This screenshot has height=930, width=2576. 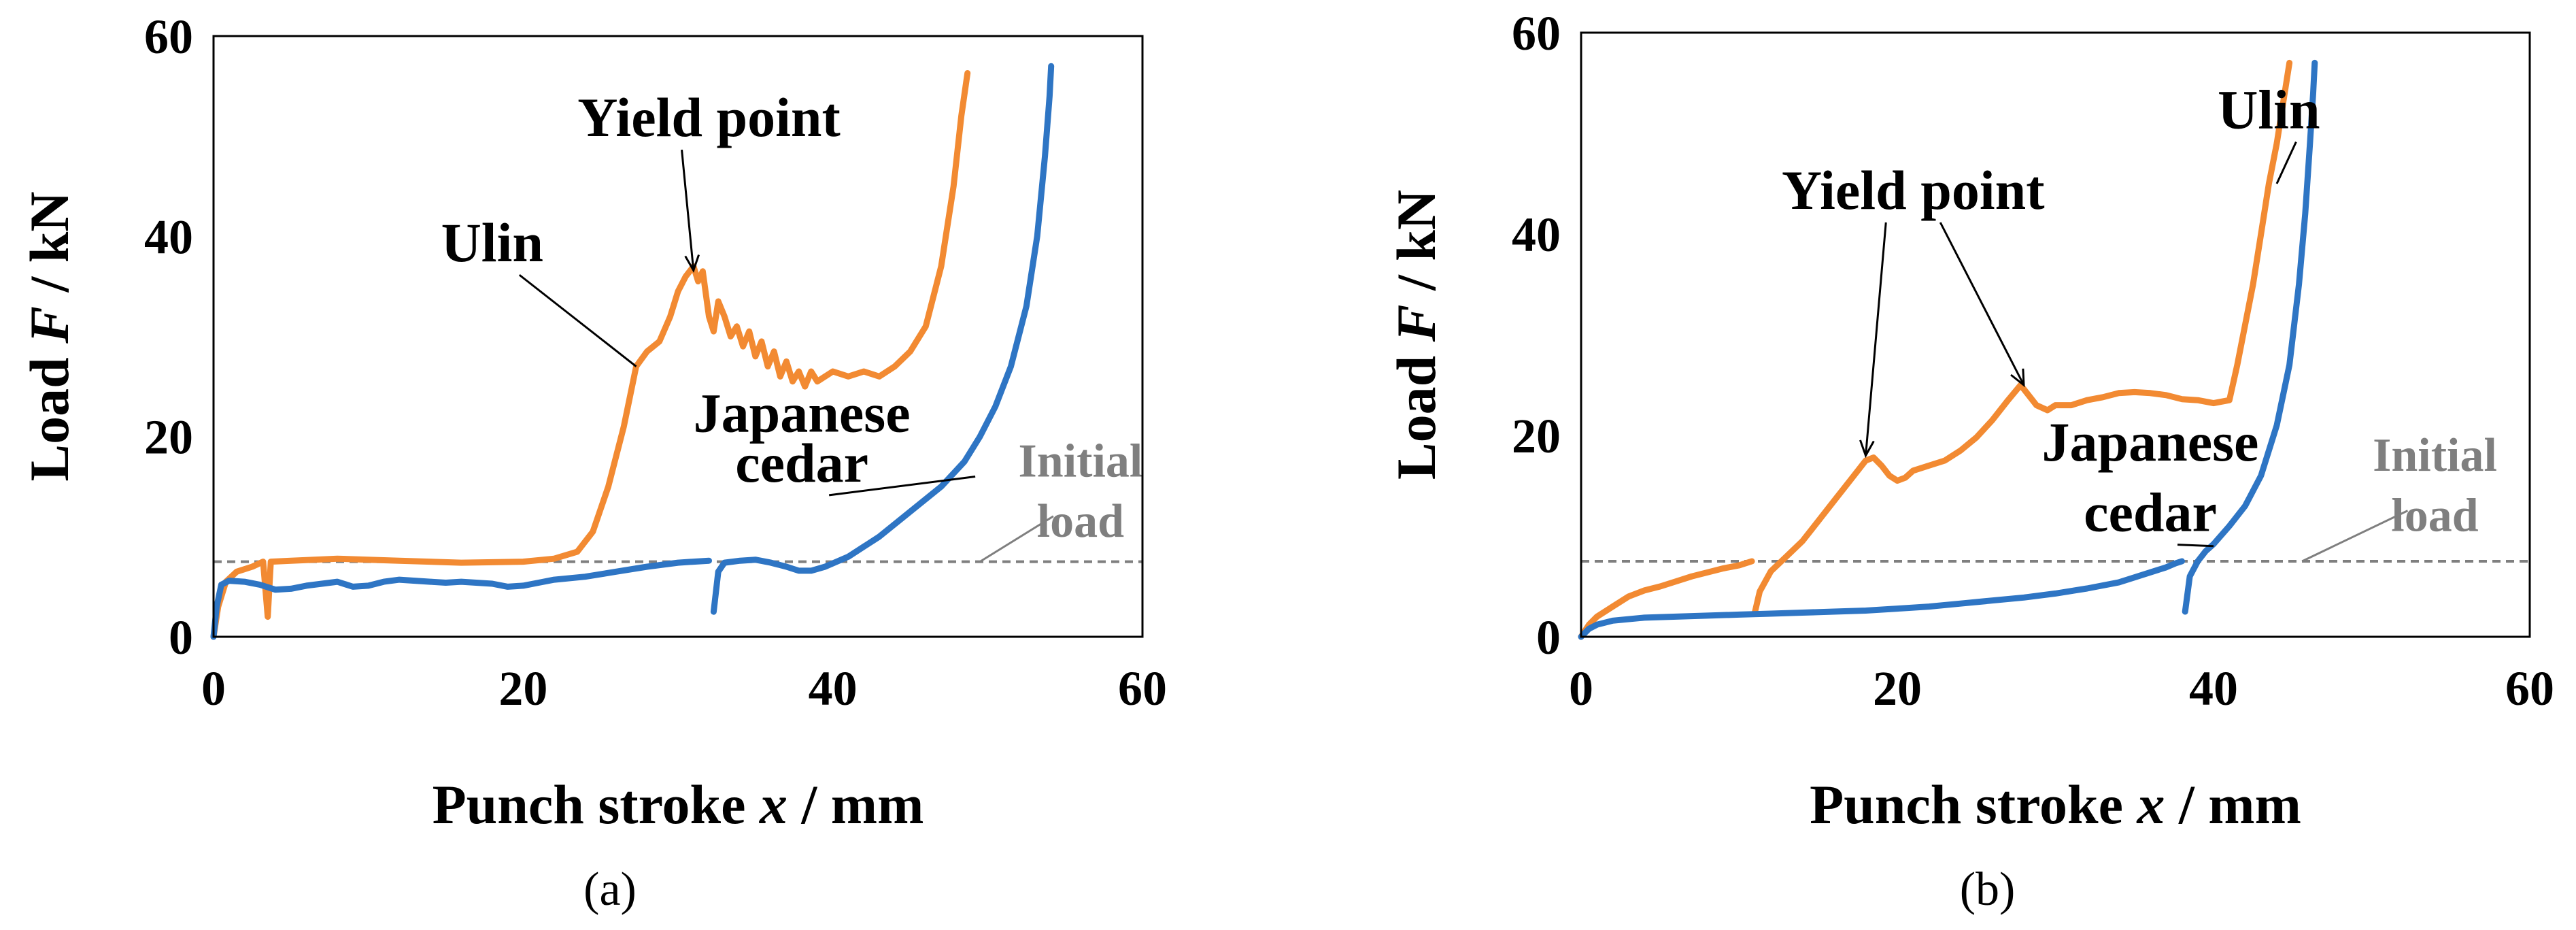 I want to click on panel-label: (b), so click(x=1988, y=889).